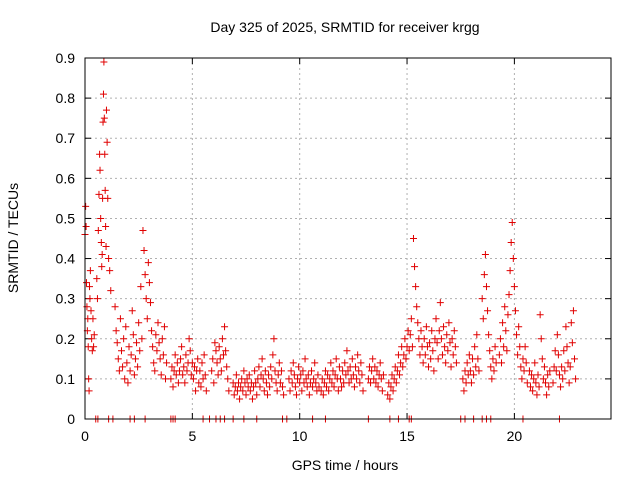 Image resolution: width=640 pixels, height=485 pixels. What do you see at coordinates (407, 436) in the screenshot?
I see `x-tick-label: 15` at bounding box center [407, 436].